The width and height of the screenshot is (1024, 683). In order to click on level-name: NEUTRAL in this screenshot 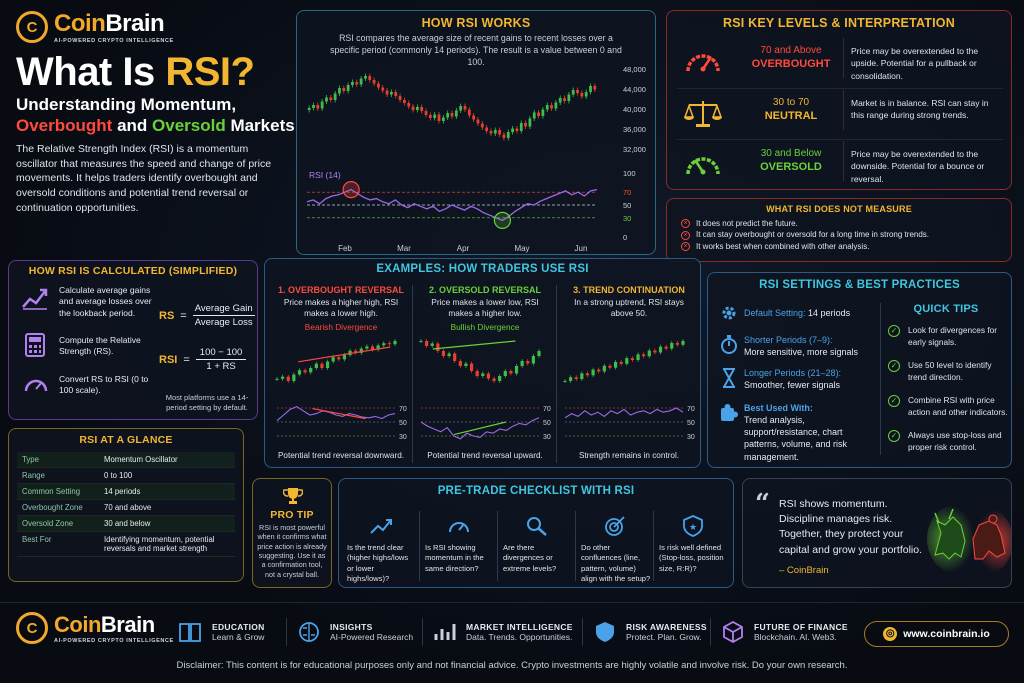, I will do `click(791, 116)`.